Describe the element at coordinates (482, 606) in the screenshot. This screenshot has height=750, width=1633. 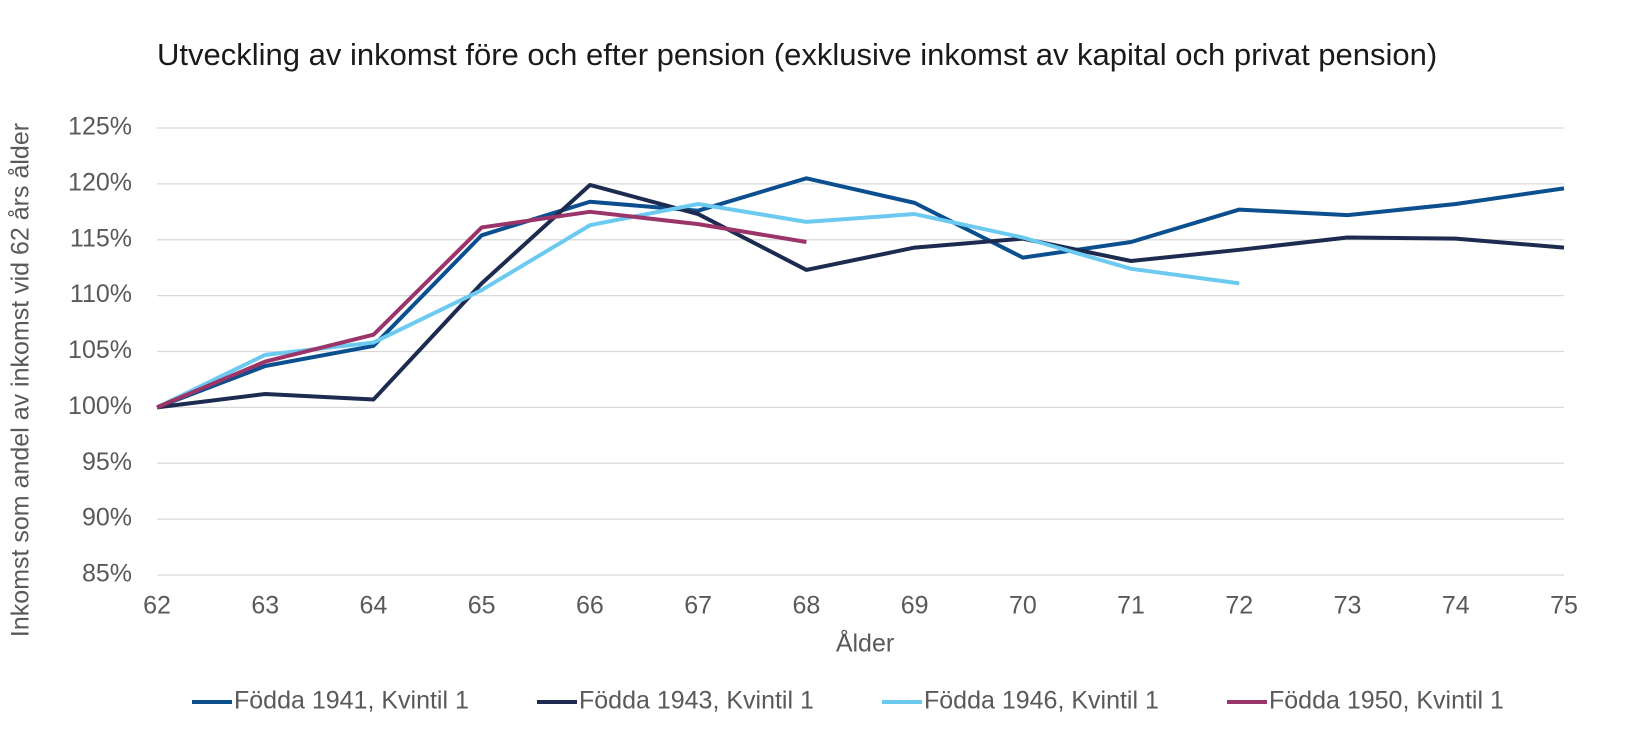
I see `x-tick-label: 65` at that location.